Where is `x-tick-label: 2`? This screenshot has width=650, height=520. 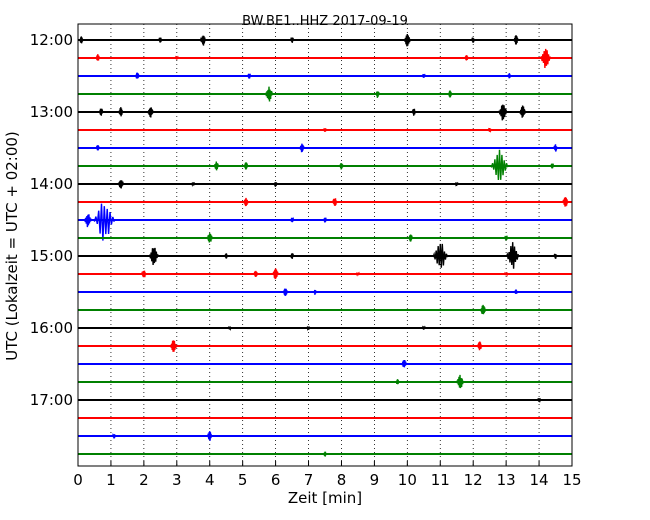
x-tick-label: 2 is located at coordinates (144, 480).